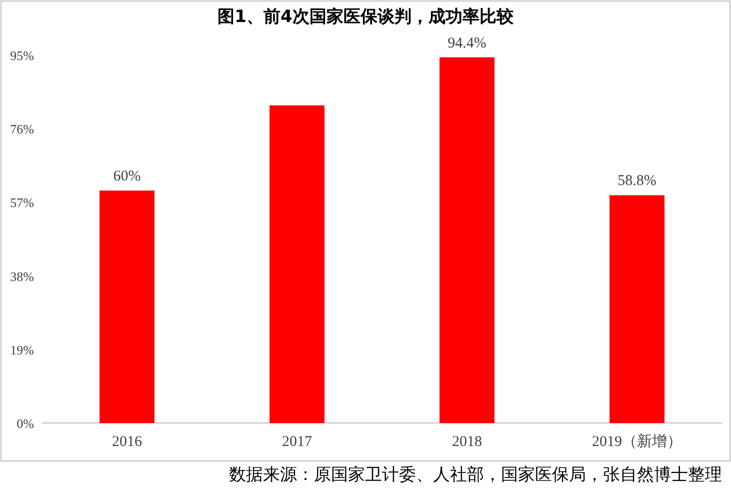  Describe the element at coordinates (25, 423) in the screenshot. I see `y-tick-label: 0%` at that location.